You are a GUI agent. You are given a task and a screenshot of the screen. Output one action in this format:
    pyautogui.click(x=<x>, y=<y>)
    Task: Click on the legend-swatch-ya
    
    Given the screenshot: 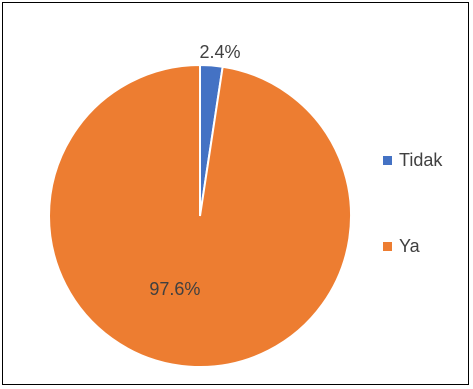 What is the action you would take?
    pyautogui.click(x=387, y=246)
    